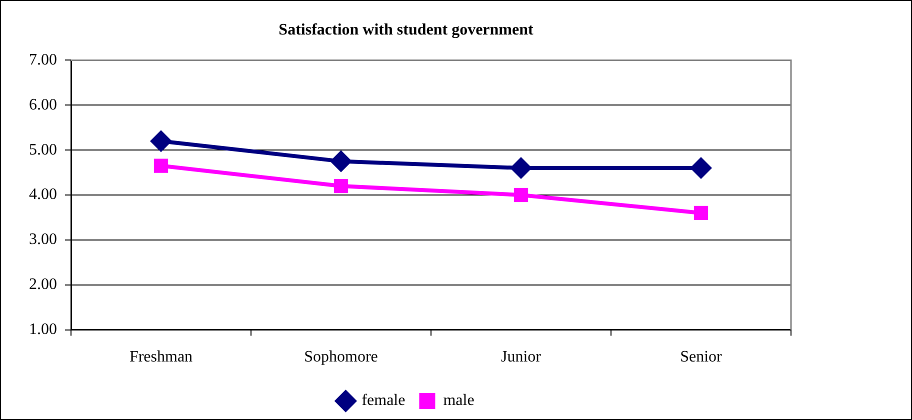 The image size is (912, 420). Describe the element at coordinates (161, 357) in the screenshot. I see `x-tick-label: Freshman` at that location.